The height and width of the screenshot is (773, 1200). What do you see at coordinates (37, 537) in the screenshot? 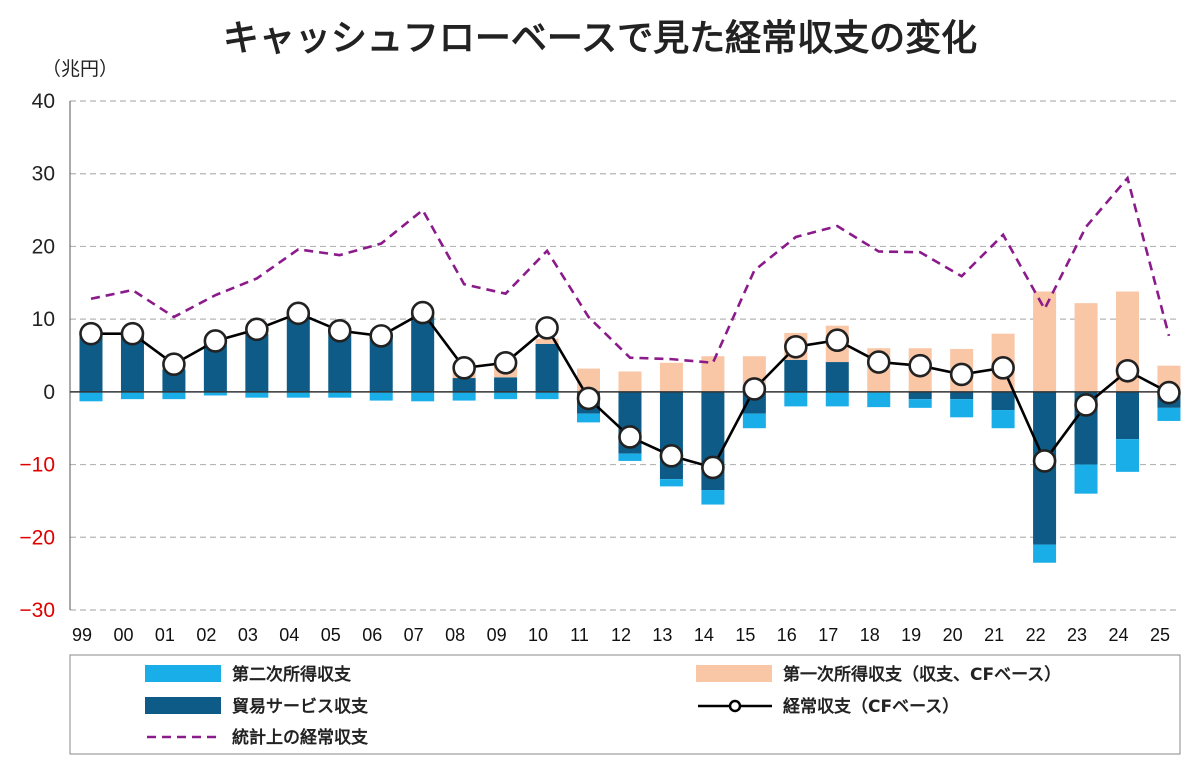
I see `y-tick-label: −20` at bounding box center [37, 537].